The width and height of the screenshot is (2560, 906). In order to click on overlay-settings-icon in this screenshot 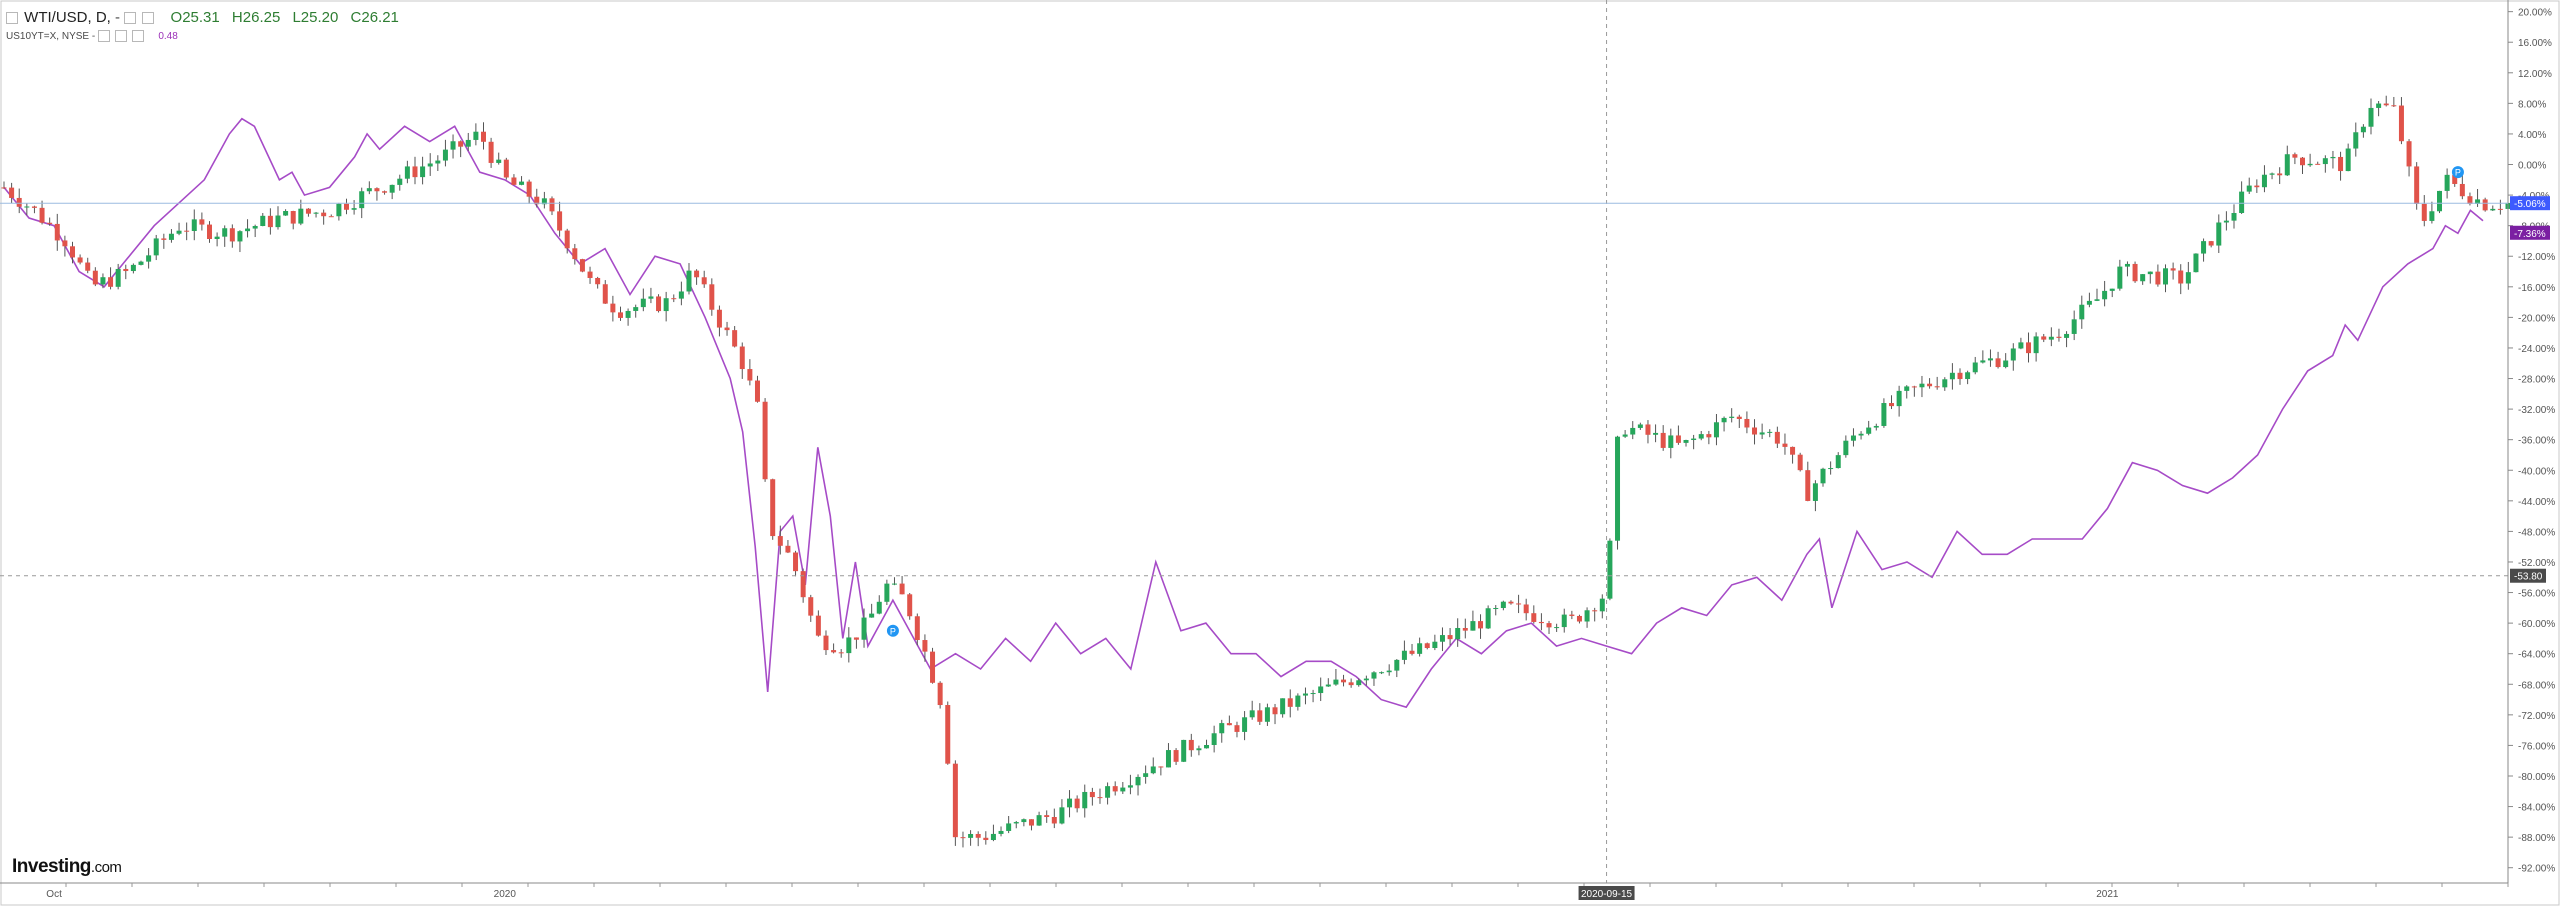, I will do `click(120, 36)`.